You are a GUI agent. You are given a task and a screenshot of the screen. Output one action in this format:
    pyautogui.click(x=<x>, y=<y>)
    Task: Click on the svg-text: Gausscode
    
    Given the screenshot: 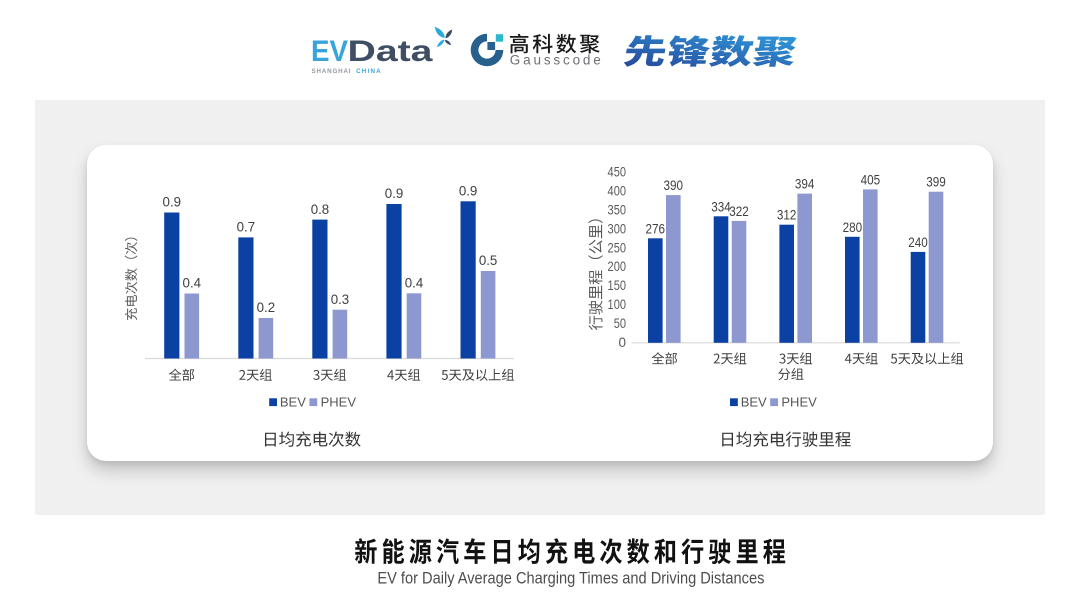 What is the action you would take?
    pyautogui.click(x=555, y=60)
    